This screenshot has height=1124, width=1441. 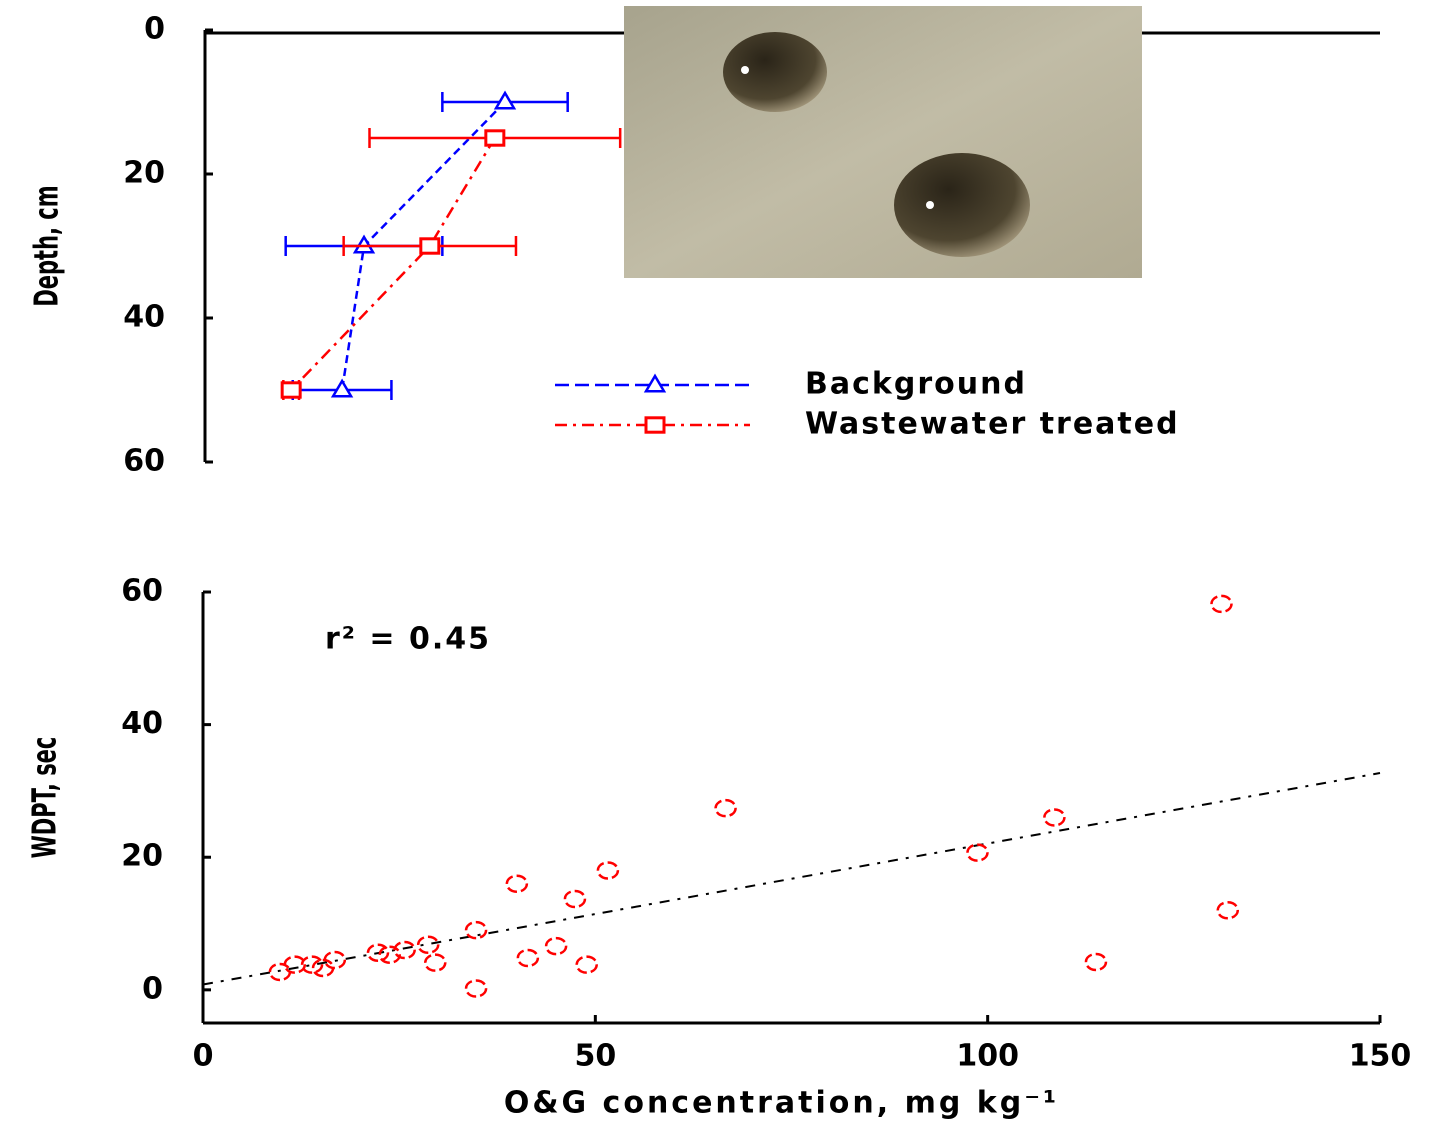 I want to click on series-line, so click(x=393, y=264).